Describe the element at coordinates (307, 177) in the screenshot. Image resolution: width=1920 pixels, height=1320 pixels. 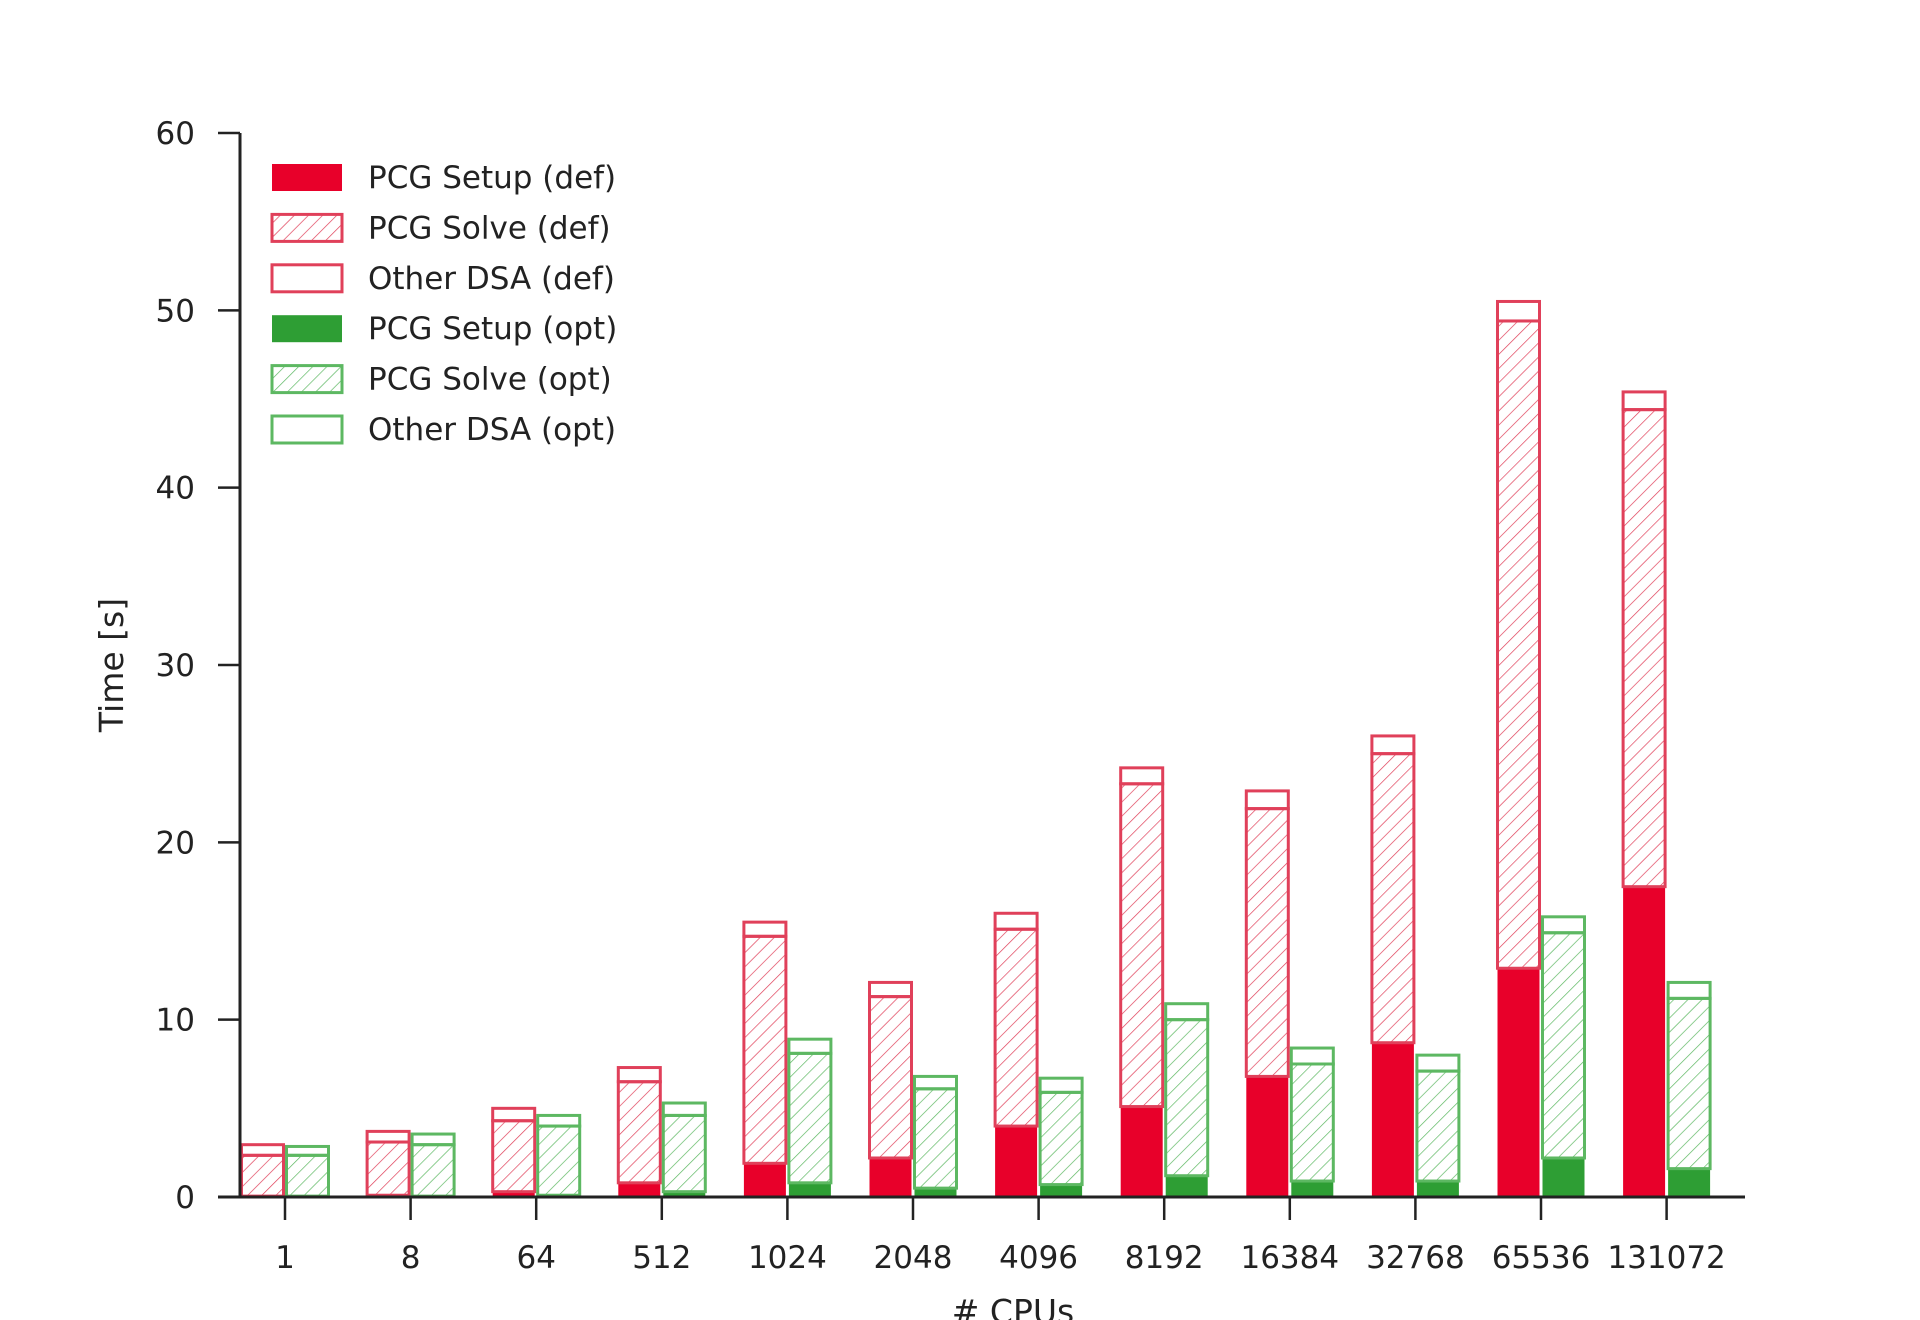
I see `legend-swatch-def-solid` at that location.